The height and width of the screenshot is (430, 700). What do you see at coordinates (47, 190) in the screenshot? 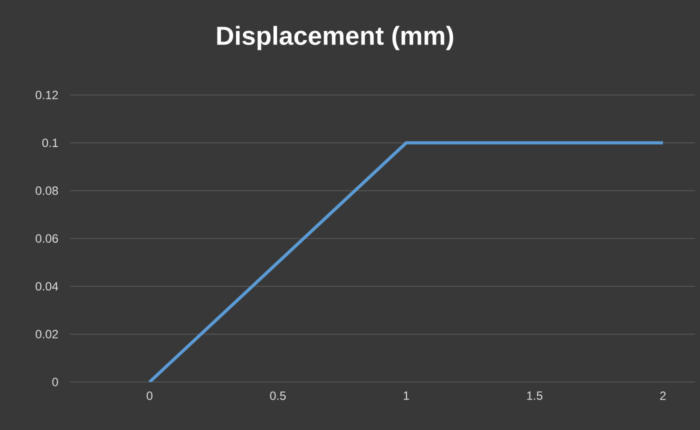
I see `y-tick-label: 0.08` at bounding box center [47, 190].